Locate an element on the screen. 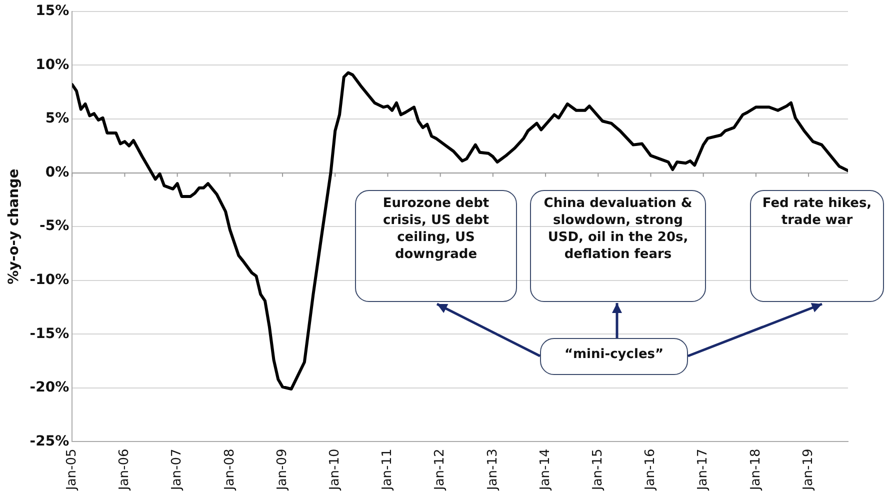 This screenshot has width=888, height=495. x-tick-label: Jan-15 is located at coordinates (598, 470).